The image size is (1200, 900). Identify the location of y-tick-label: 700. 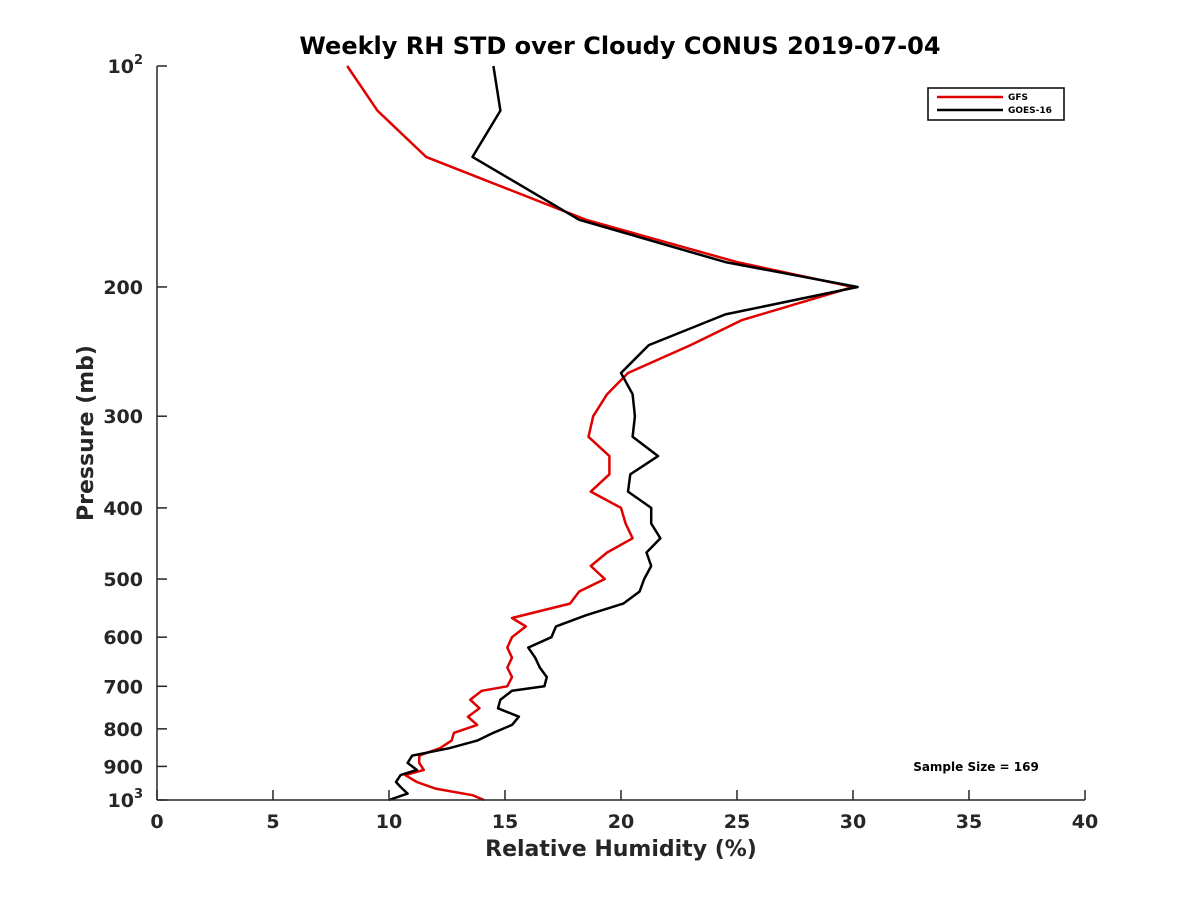
(123, 687).